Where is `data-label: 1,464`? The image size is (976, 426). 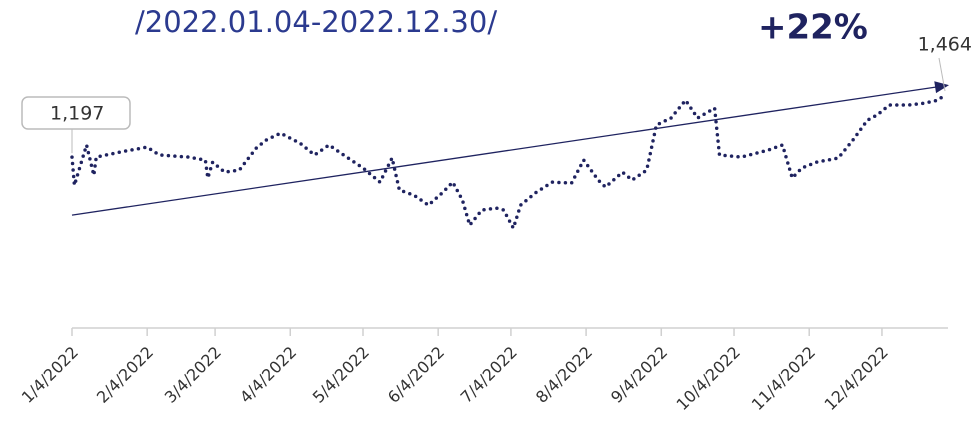
data-label: 1,464 is located at coordinates (945, 45).